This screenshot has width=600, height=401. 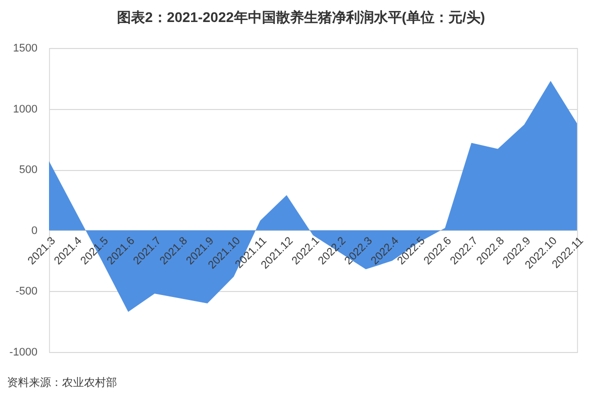 What do you see at coordinates (25, 109) in the screenshot?
I see `y-tick-label: 1000` at bounding box center [25, 109].